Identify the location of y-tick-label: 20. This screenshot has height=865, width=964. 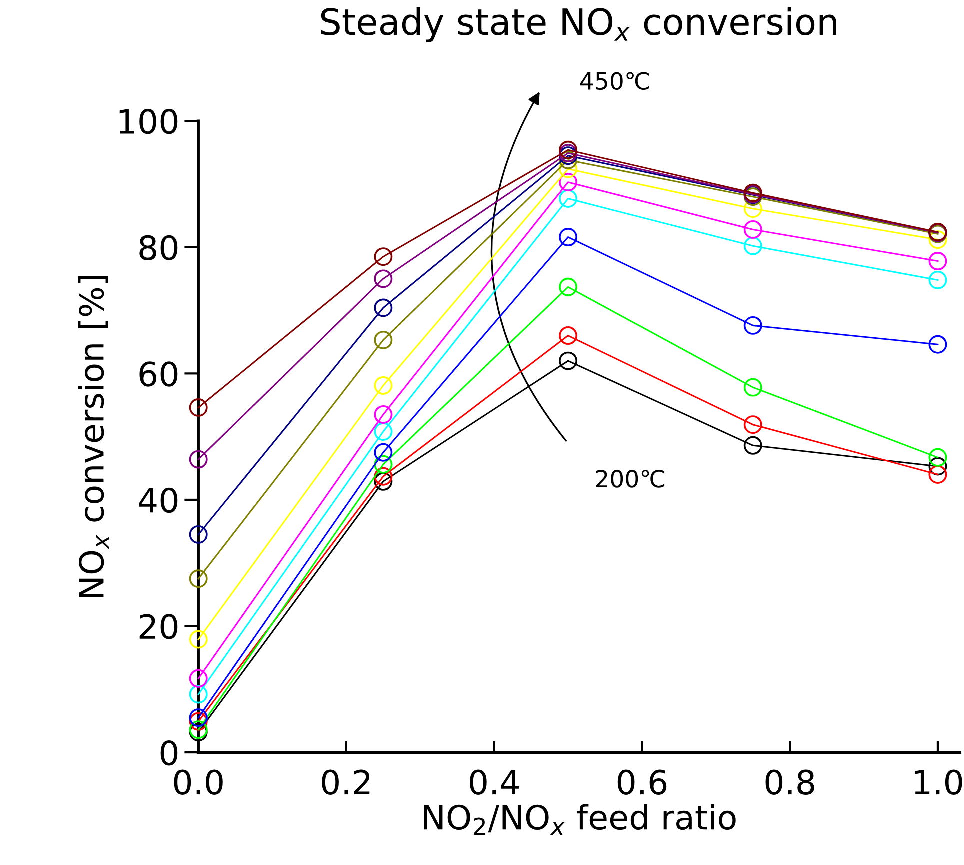
(159, 627).